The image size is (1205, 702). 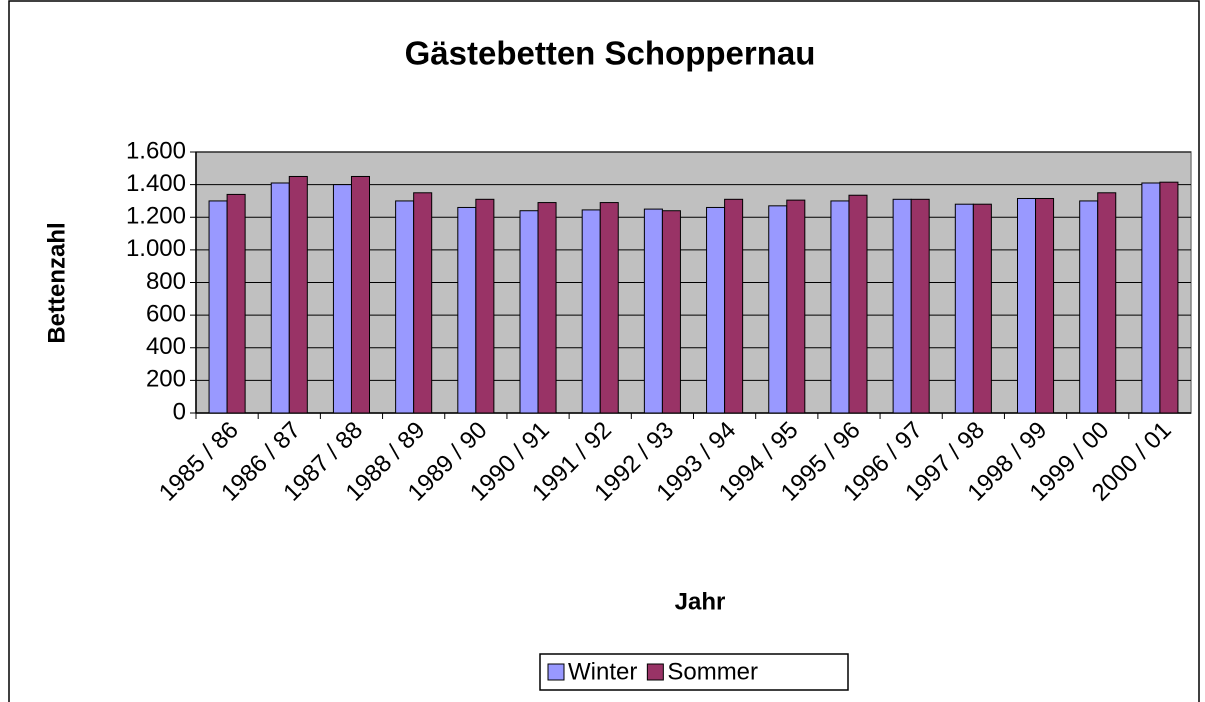 What do you see at coordinates (56, 282) in the screenshot?
I see `y-axis-label: Bettenzahl` at bounding box center [56, 282].